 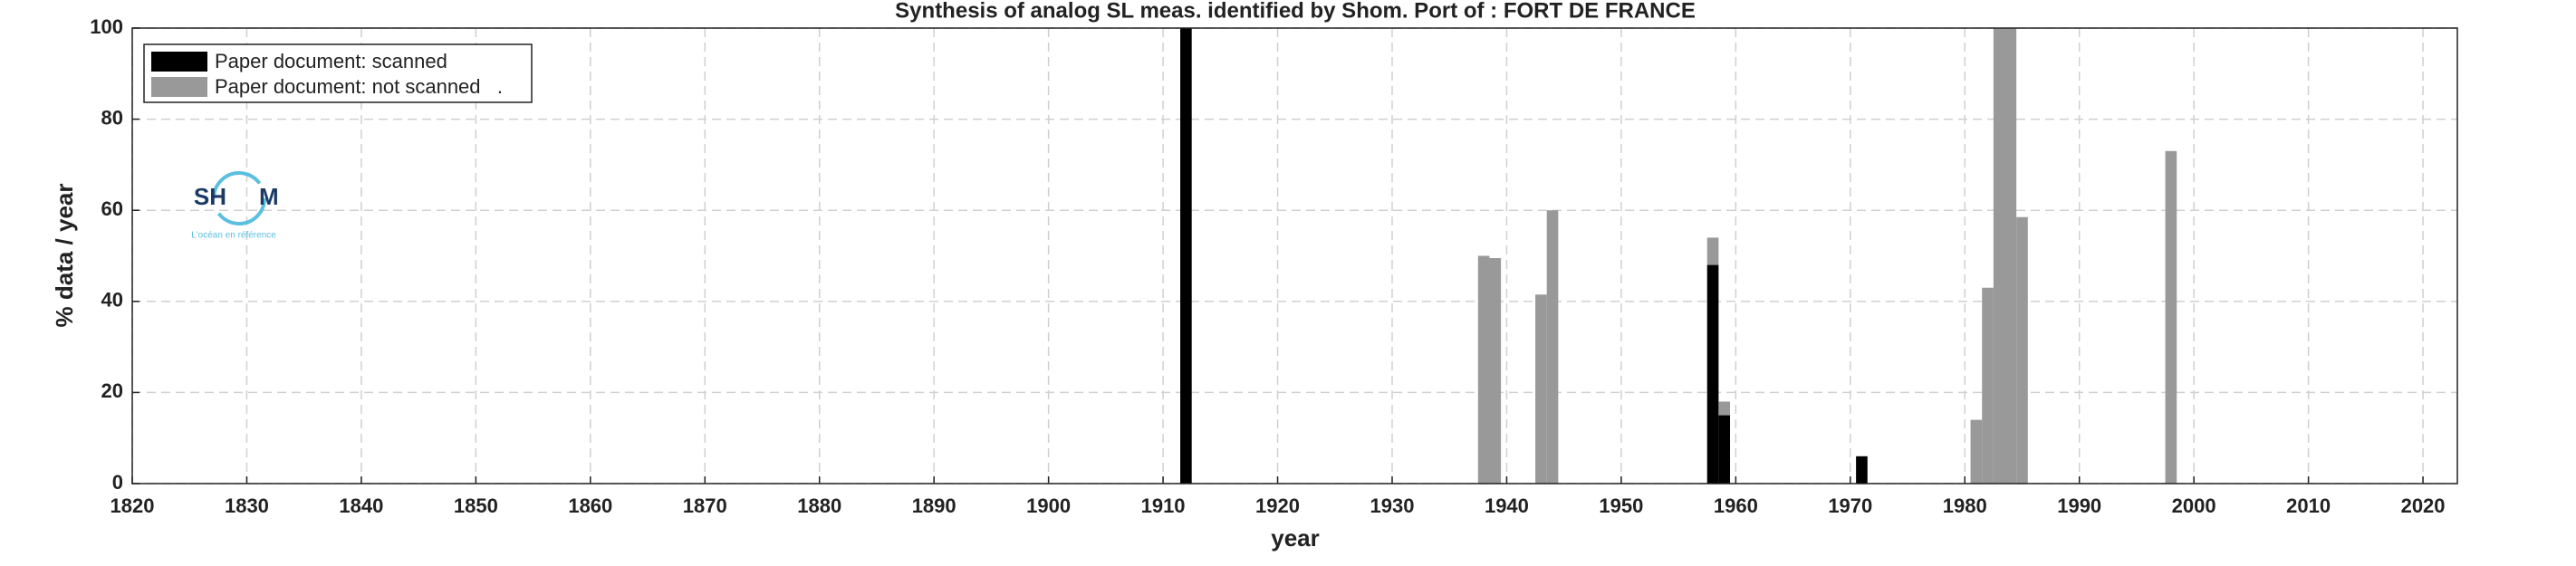 What do you see at coordinates (1507, 505) in the screenshot?
I see `x-tick-label: 1940` at bounding box center [1507, 505].